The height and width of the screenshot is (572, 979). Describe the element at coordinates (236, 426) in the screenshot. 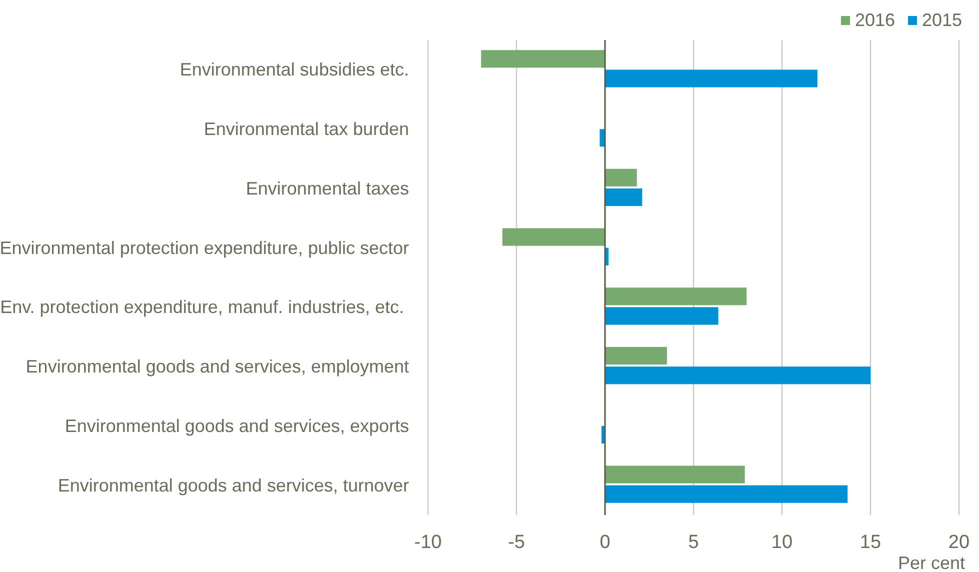

I see `y-tick-label: Environmental goods and services, exports` at that location.